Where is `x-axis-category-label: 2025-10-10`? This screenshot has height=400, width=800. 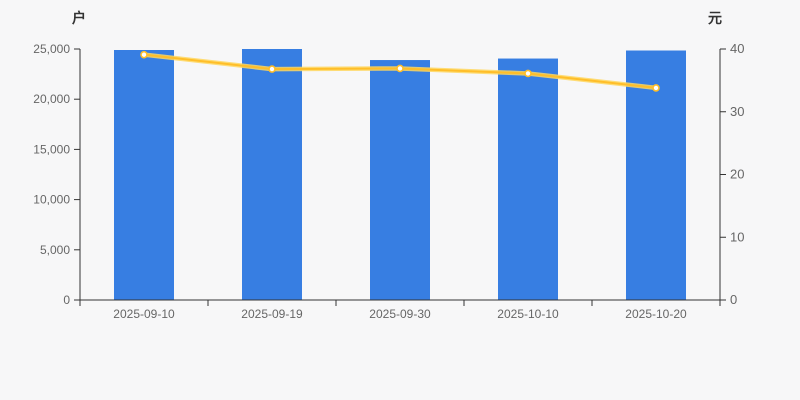
x-axis-category-label: 2025-10-10 is located at coordinates (528, 314).